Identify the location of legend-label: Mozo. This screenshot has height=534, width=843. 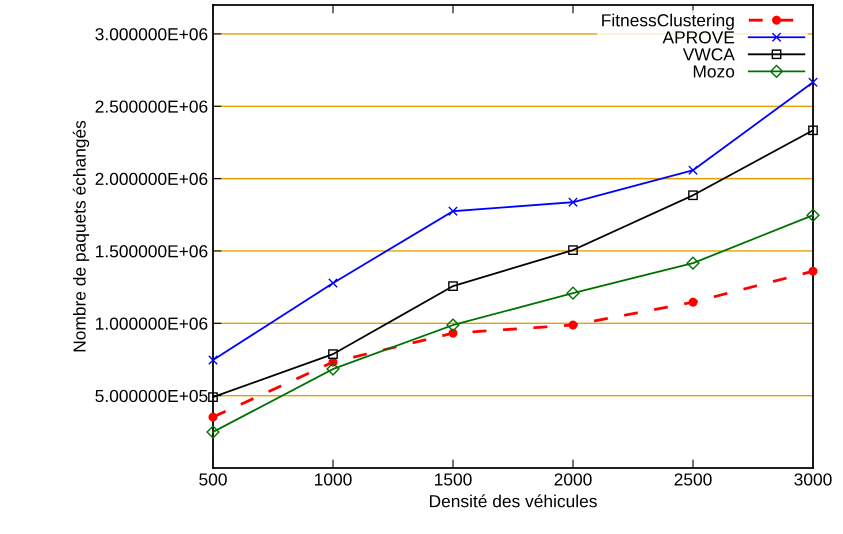
(714, 71).